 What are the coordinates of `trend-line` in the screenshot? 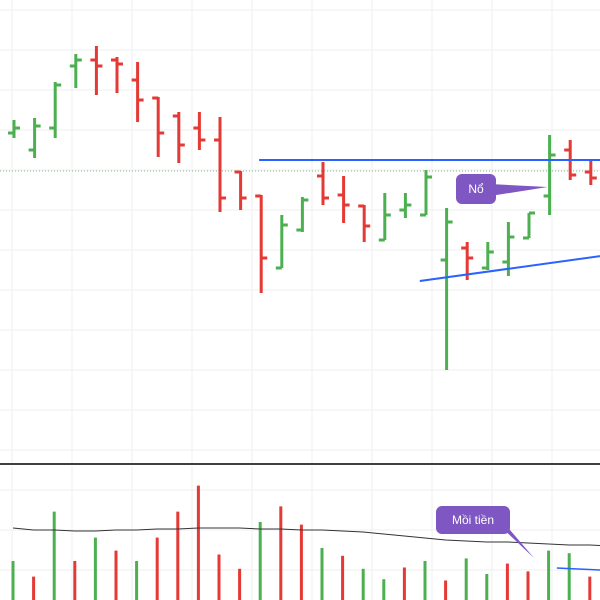 It's located at (509, 268).